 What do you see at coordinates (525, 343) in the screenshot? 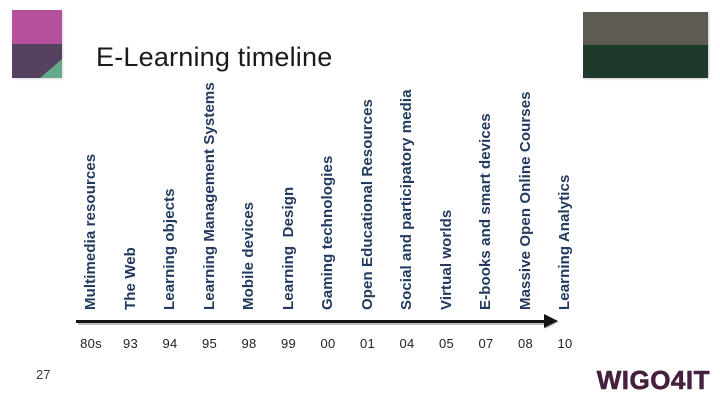
I see `timeline-year-label: 08` at bounding box center [525, 343].